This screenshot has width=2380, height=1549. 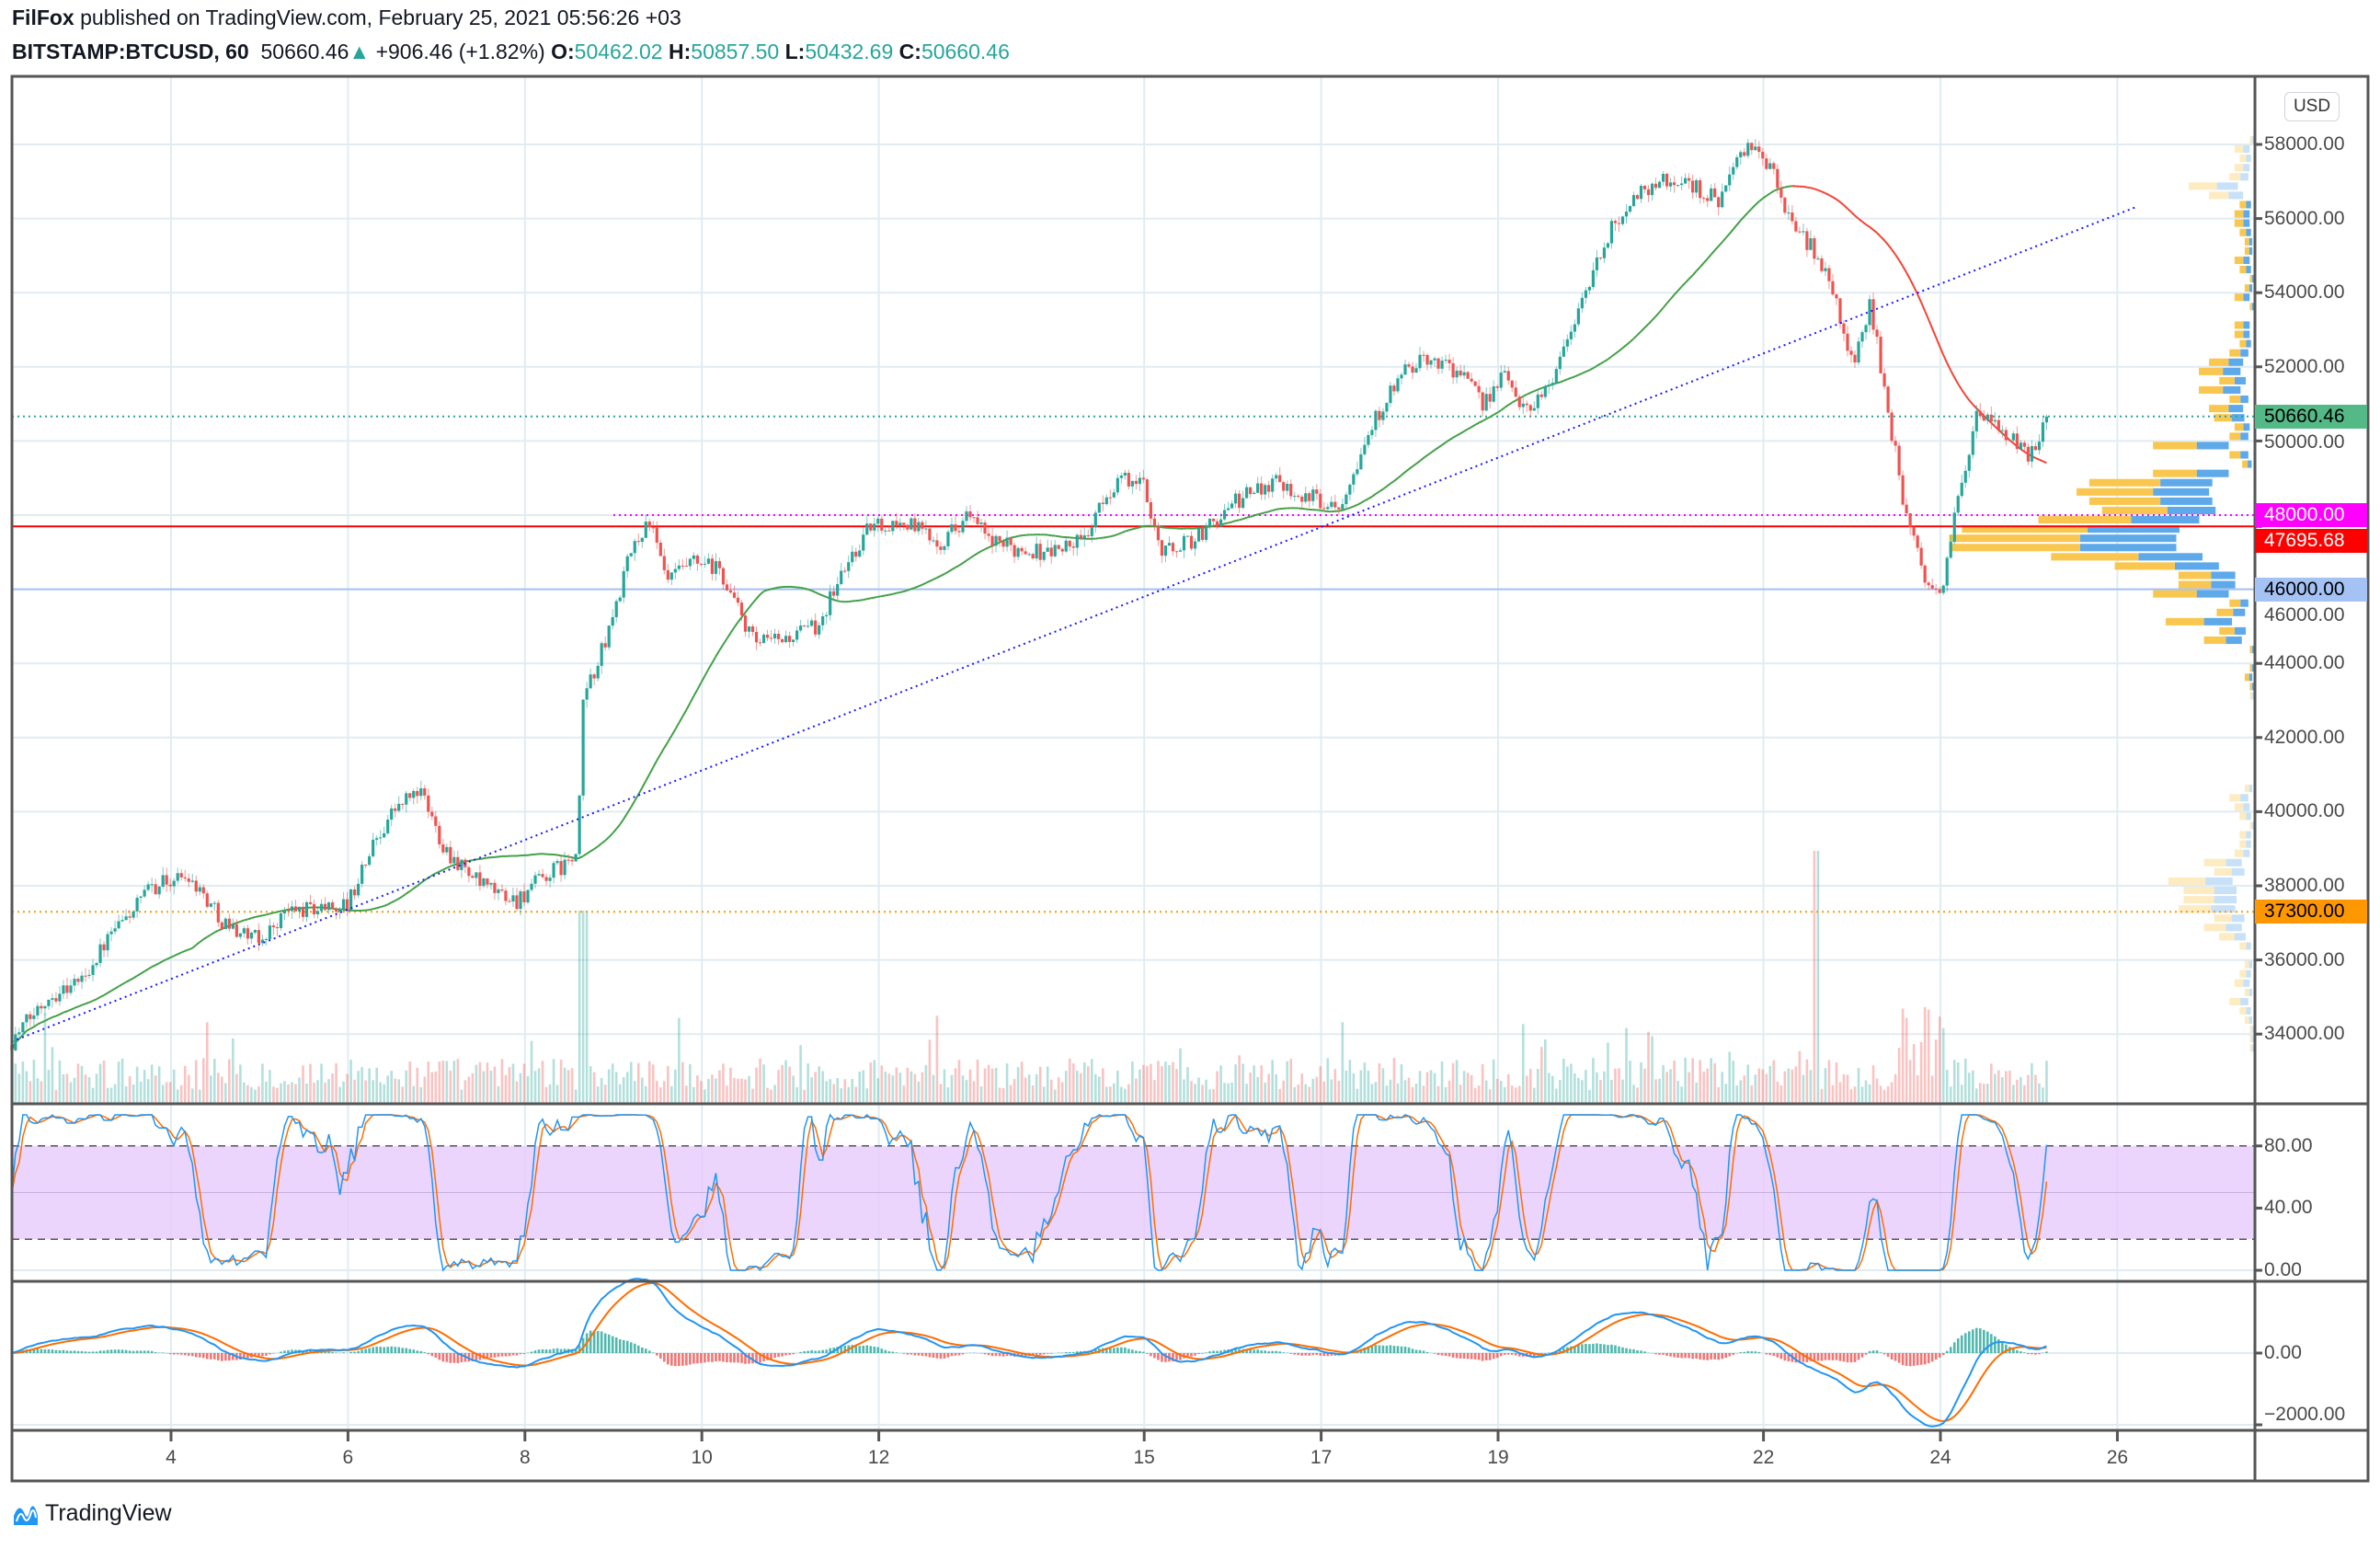 I want to click on author-name: FilFox, so click(x=43, y=18).